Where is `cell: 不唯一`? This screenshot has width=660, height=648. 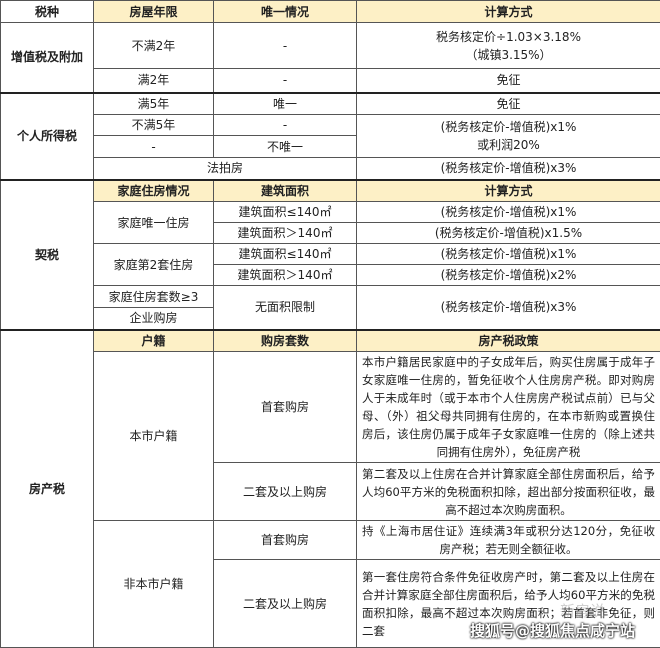
cell: 不唯一 is located at coordinates (285, 147).